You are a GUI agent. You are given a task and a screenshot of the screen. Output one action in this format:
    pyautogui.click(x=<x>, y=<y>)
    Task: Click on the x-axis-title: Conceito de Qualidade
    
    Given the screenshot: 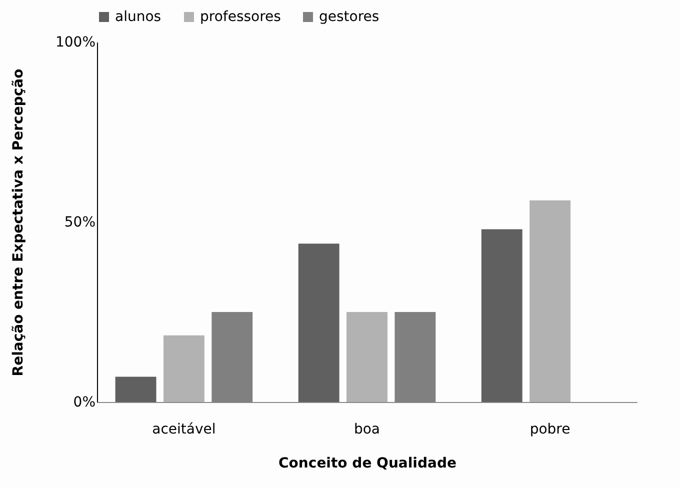 What is the action you would take?
    pyautogui.click(x=367, y=464)
    